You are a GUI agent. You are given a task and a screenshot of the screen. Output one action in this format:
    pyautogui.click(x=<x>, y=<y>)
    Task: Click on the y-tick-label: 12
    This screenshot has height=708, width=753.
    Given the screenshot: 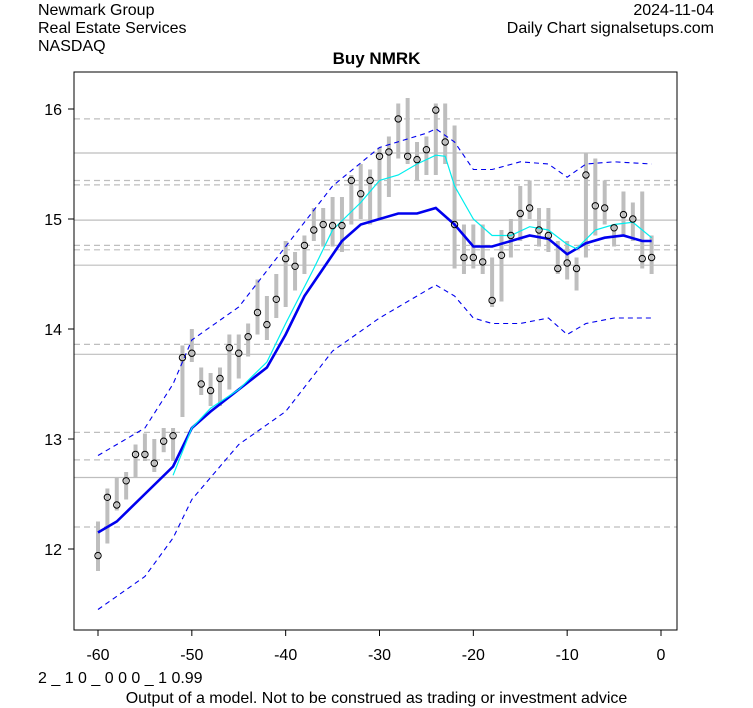 What is the action you would take?
    pyautogui.click(x=53, y=550)
    